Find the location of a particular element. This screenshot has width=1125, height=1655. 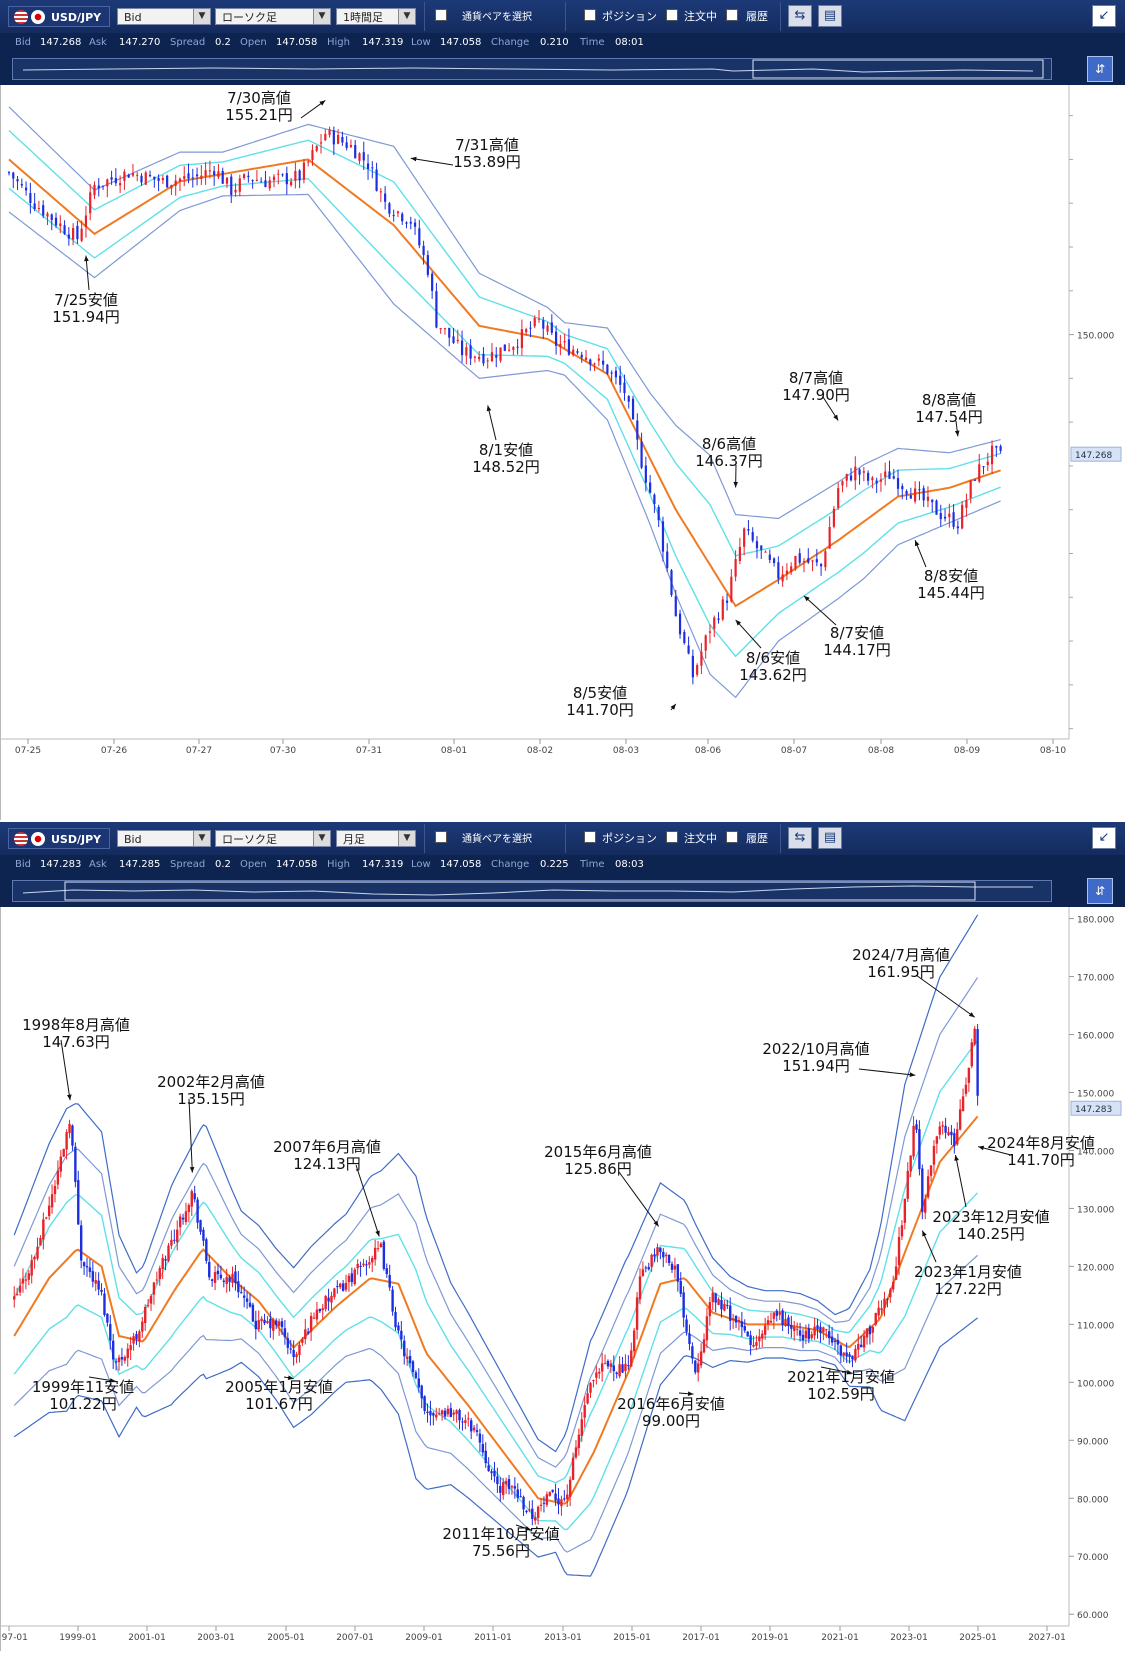

price-tick-label: 100.000 is located at coordinates (1095, 1384).